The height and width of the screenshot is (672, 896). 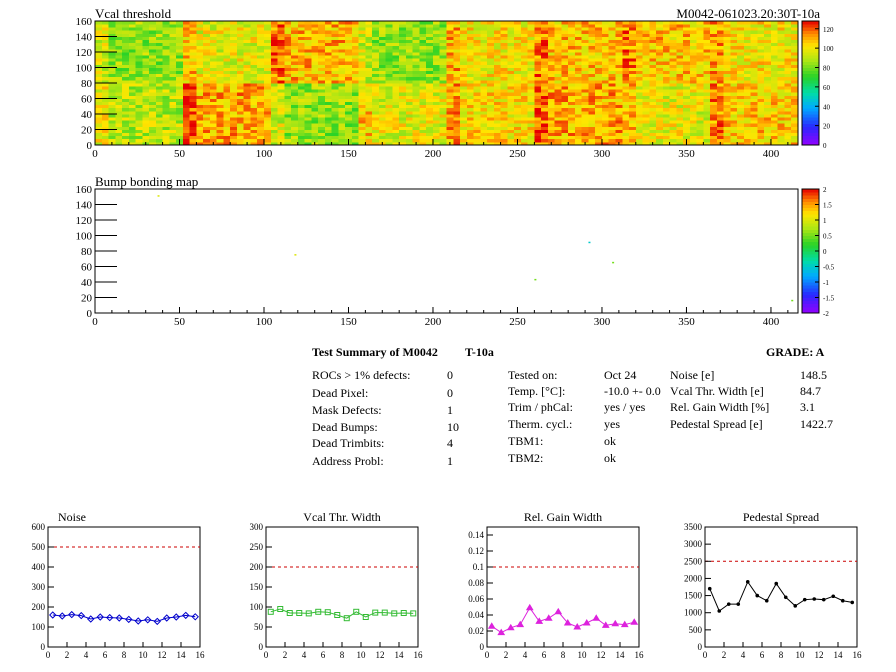 What do you see at coordinates (491, 625) in the screenshot?
I see `data-point` at bounding box center [491, 625].